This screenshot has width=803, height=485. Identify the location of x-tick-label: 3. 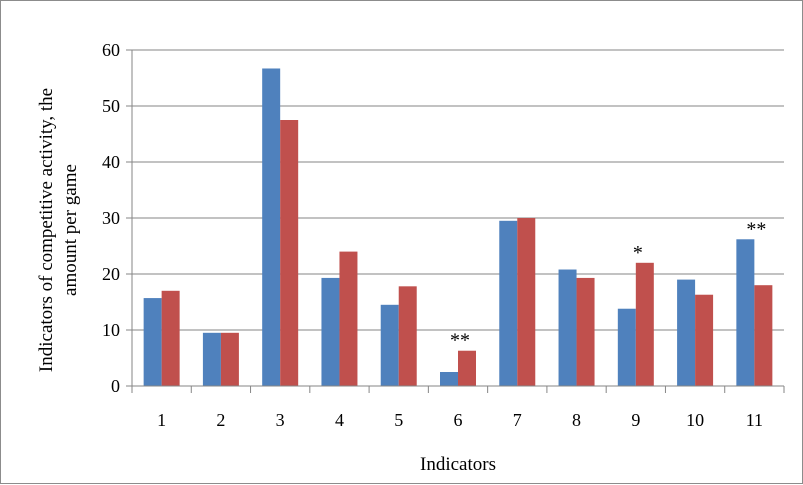
(280, 420).